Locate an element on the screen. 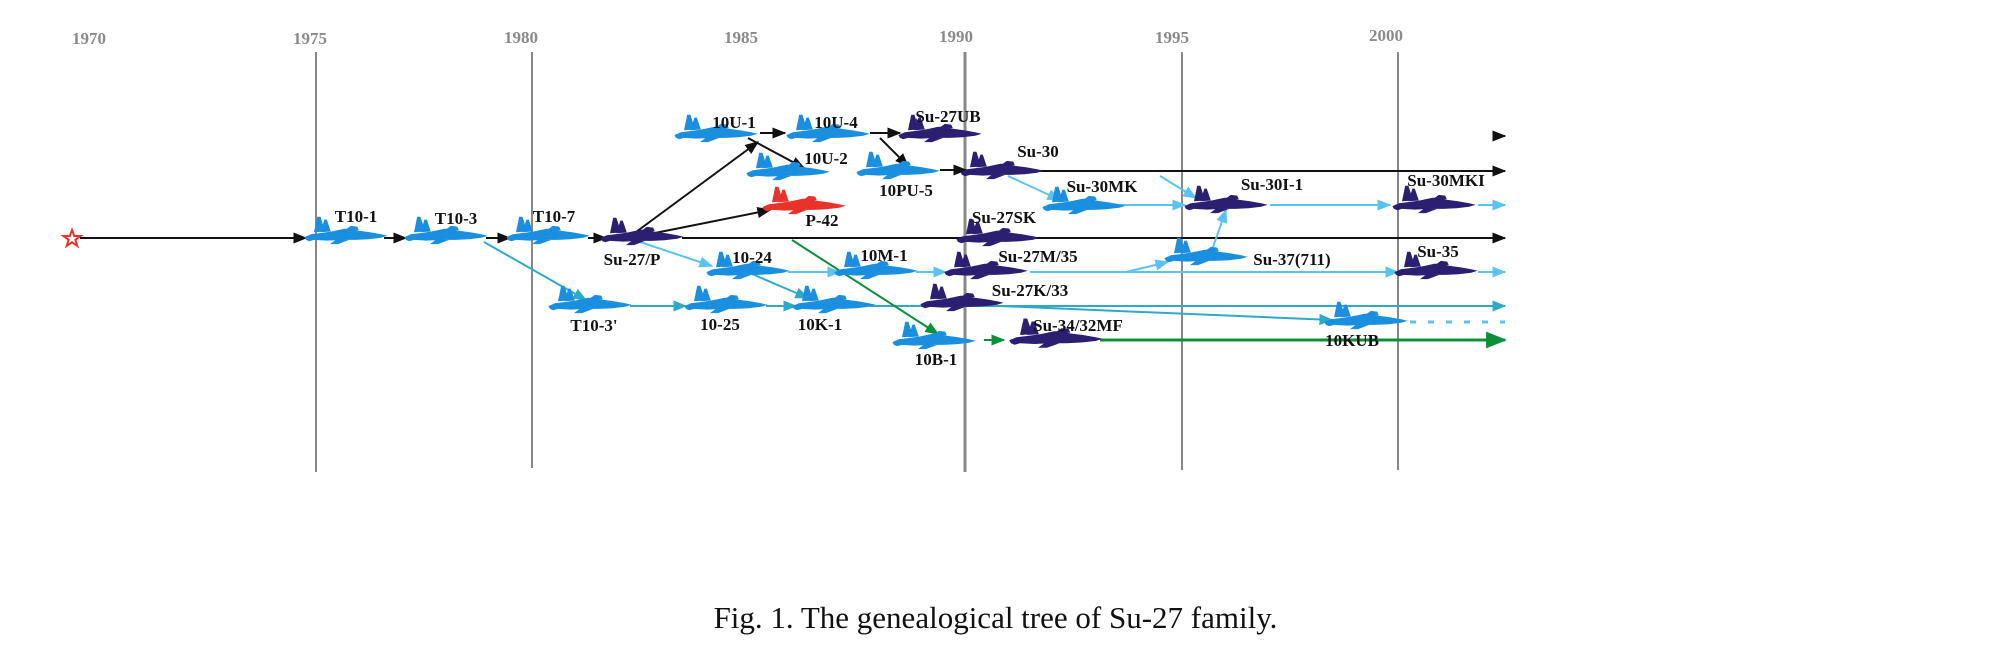 The image size is (1991, 662). node-label: 10-24 is located at coordinates (752, 257).